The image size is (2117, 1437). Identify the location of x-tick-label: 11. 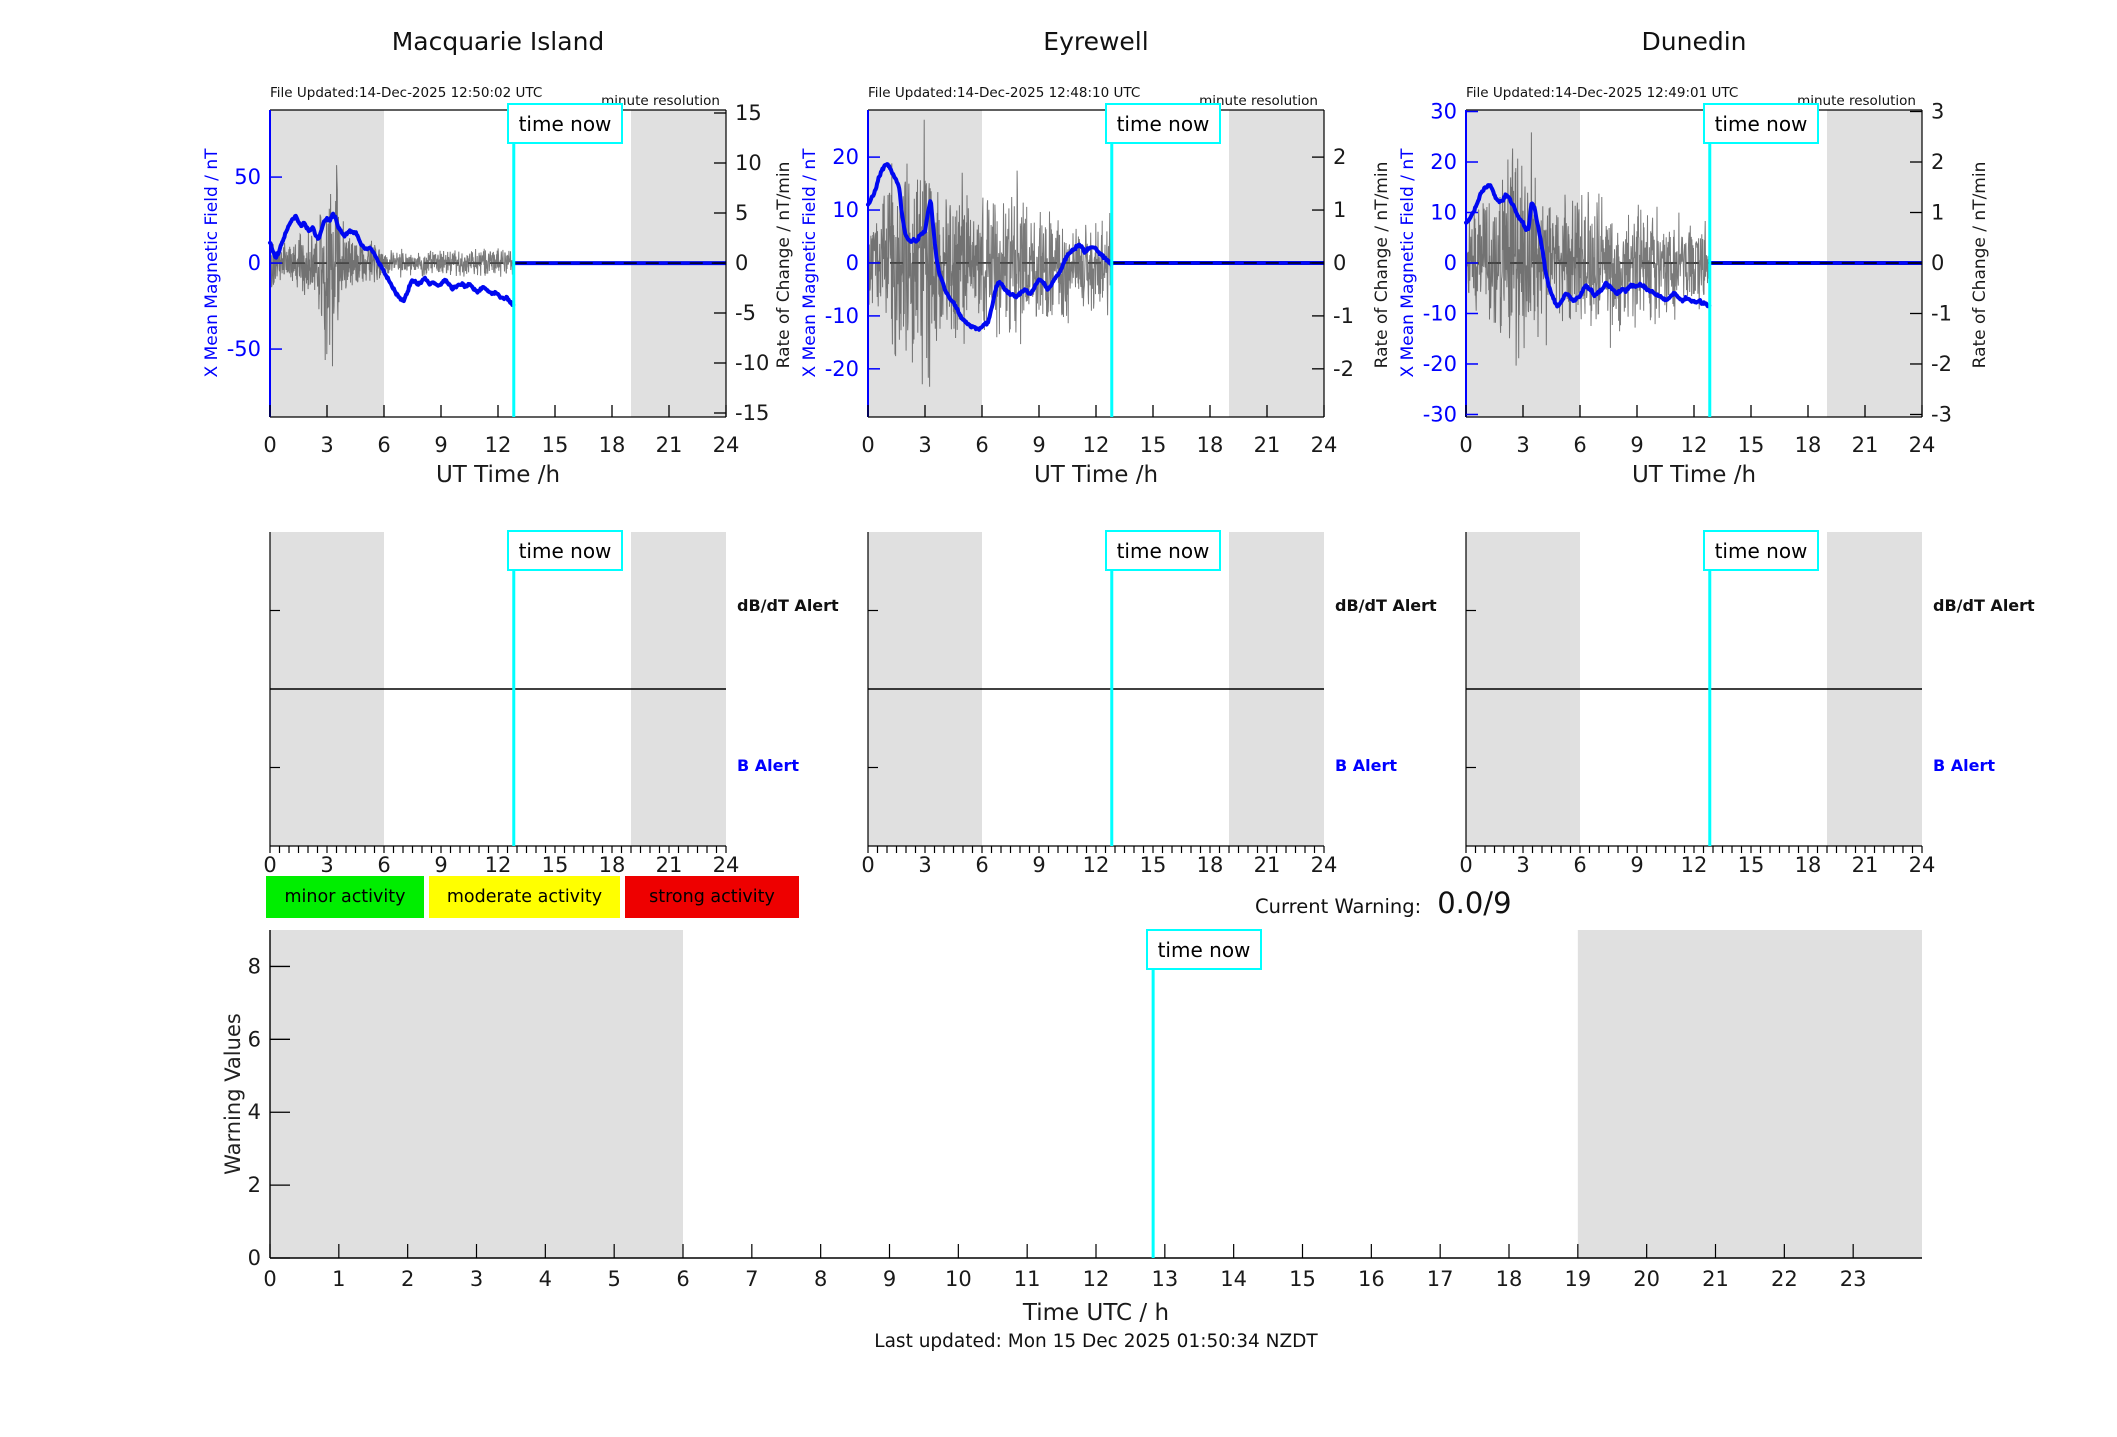
(1027, 1279).